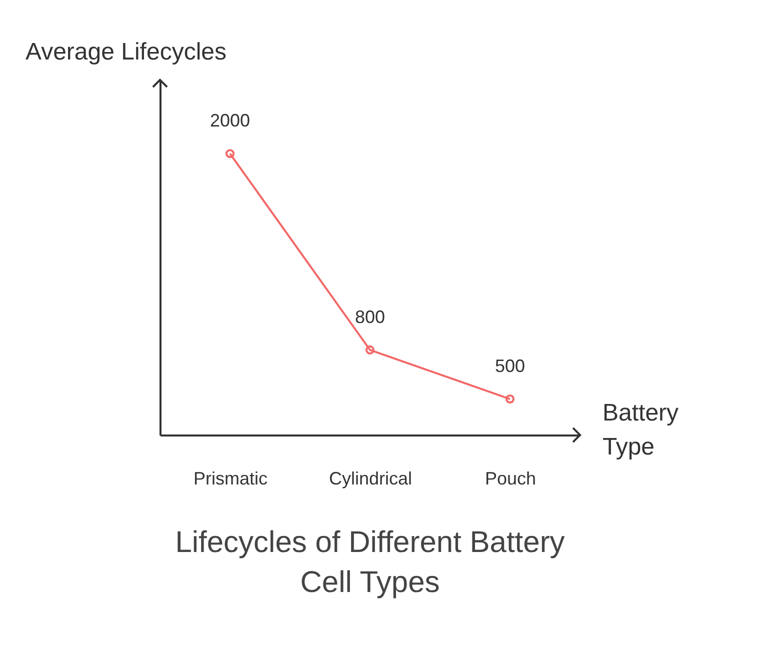 Image resolution: width=758 pixels, height=662 pixels. What do you see at coordinates (370, 478) in the screenshot?
I see `x-tick-label: Cylindrical` at bounding box center [370, 478].